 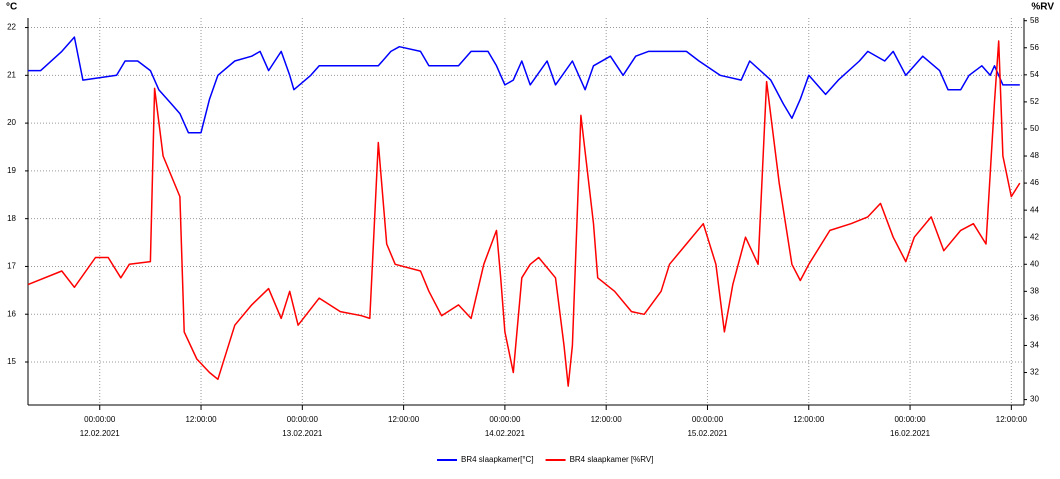 What do you see at coordinates (100, 433) in the screenshot?
I see `x-tick-date: 12.02.2021` at bounding box center [100, 433].